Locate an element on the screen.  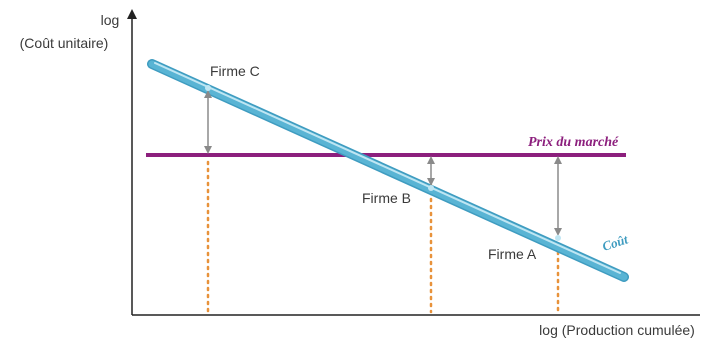
y-axis-label-line2: (Coût unitaire) is located at coordinates (64, 43).